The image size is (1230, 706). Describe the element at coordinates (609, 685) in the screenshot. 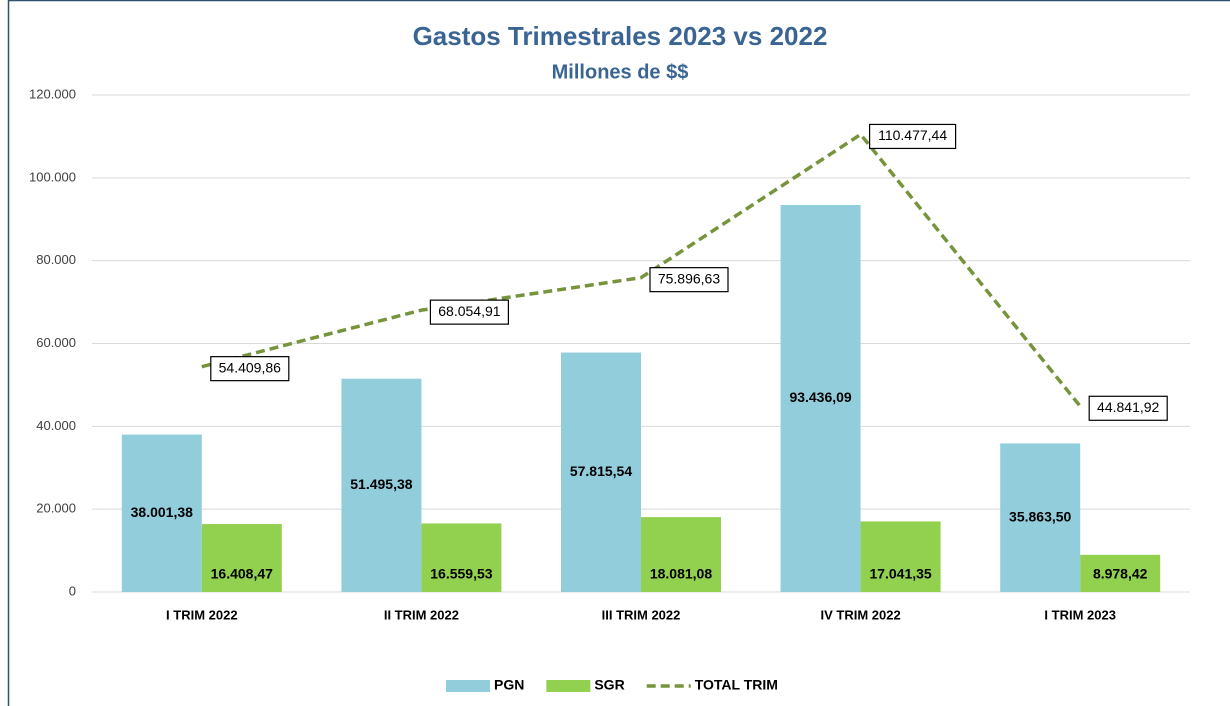

I see `legend-label: SGR` at that location.